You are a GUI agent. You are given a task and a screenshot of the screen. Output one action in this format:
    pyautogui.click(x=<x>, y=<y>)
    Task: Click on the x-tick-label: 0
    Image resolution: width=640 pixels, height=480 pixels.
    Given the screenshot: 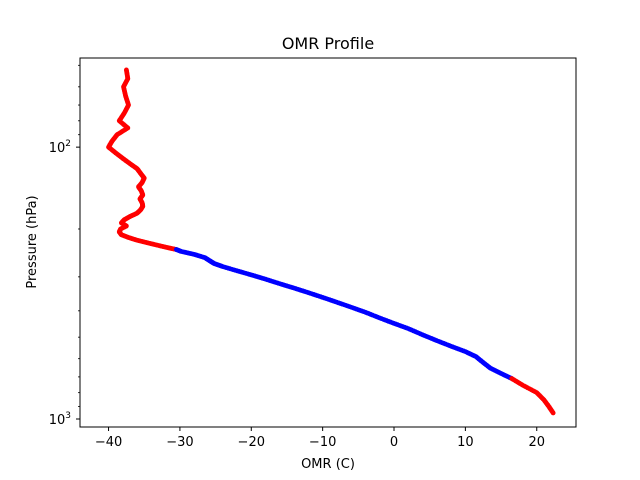 What is the action you would take?
    pyautogui.click(x=394, y=442)
    